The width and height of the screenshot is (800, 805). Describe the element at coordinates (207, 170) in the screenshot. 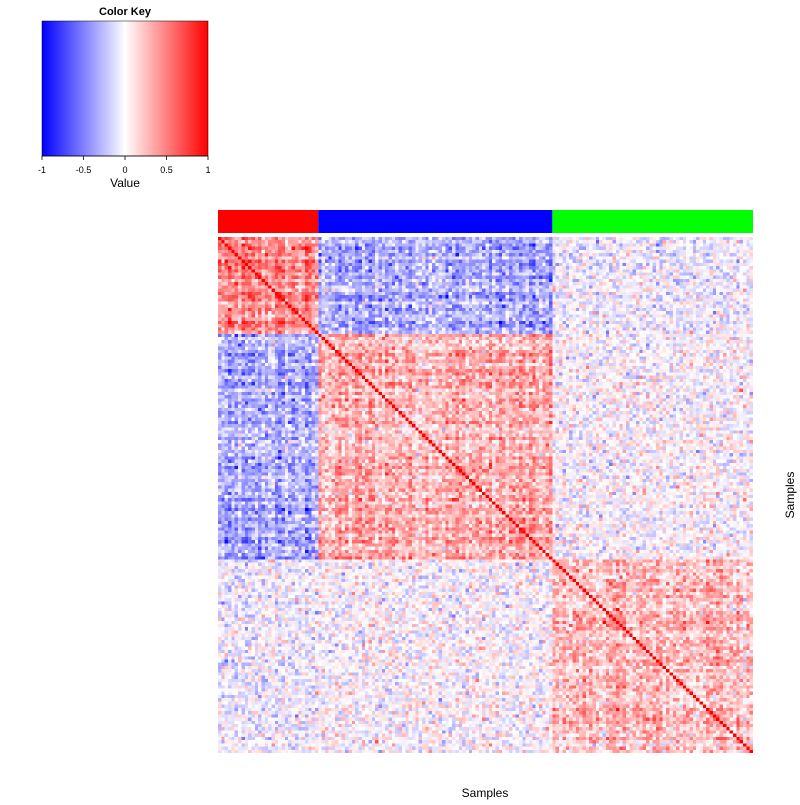

I see `color-key-tick-label: 1` at that location.